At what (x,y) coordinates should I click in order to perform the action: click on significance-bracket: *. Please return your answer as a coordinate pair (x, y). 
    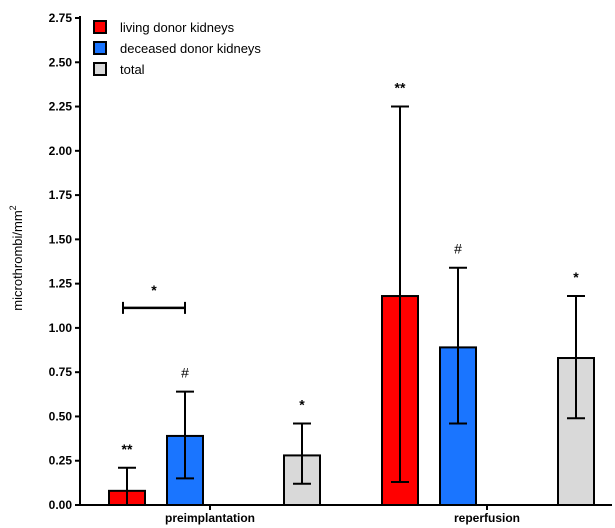
    Looking at the image, I should click on (154, 298).